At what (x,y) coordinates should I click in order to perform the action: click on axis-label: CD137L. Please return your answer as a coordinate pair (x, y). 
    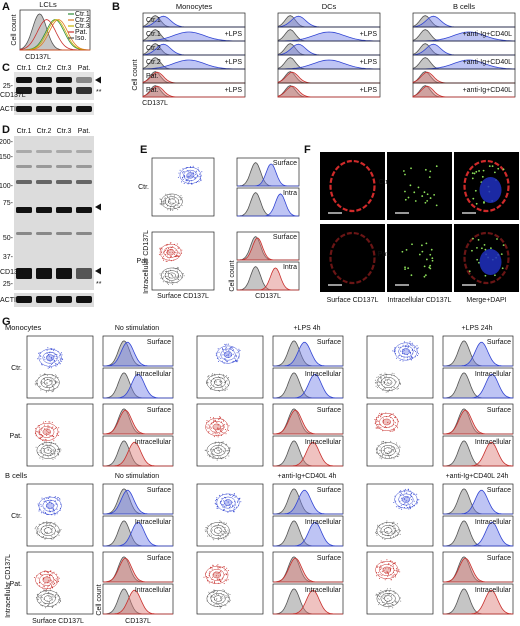
    Looking at the image, I should click on (38, 57).